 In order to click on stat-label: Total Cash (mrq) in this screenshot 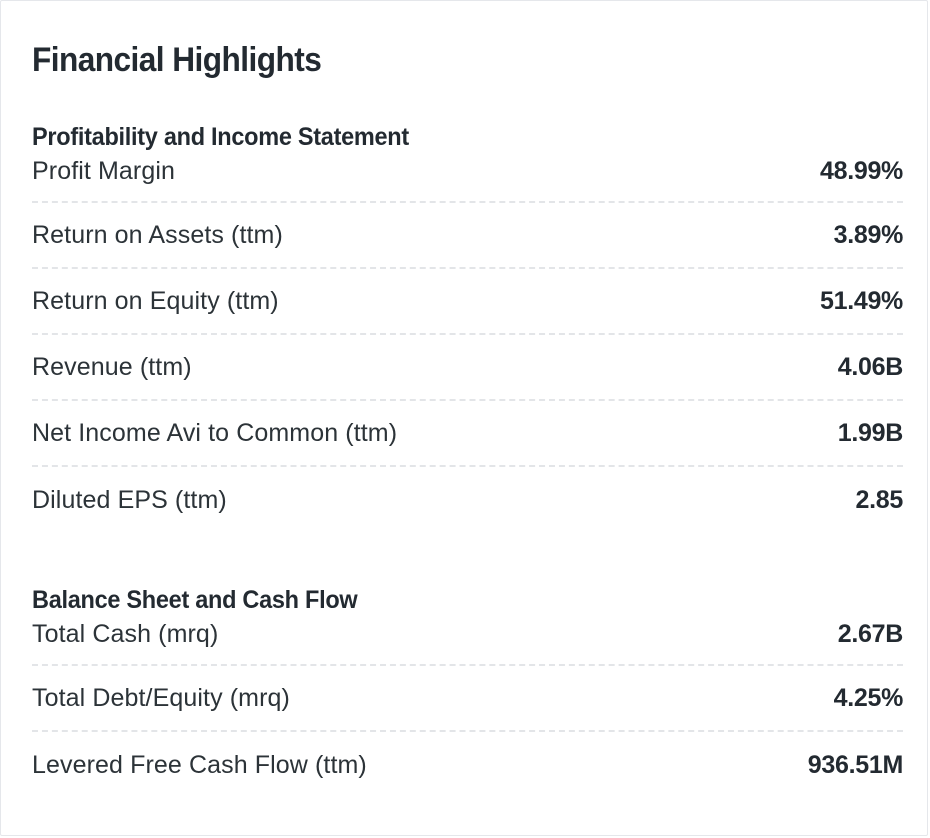, I will do `click(125, 634)`.